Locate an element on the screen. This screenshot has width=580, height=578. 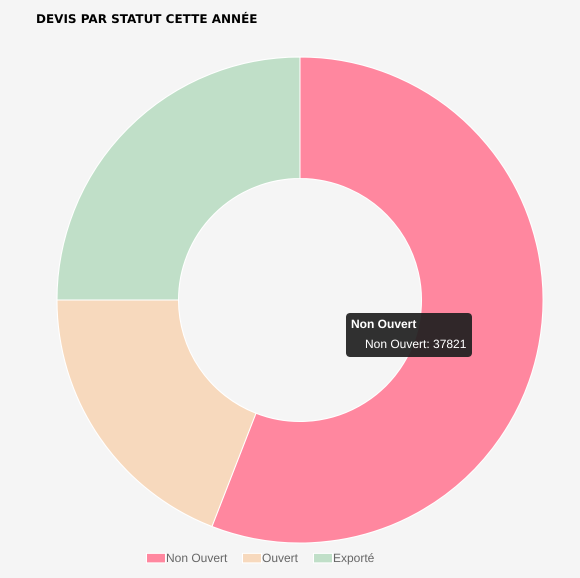
legend-label: Ouvert is located at coordinates (280, 558).